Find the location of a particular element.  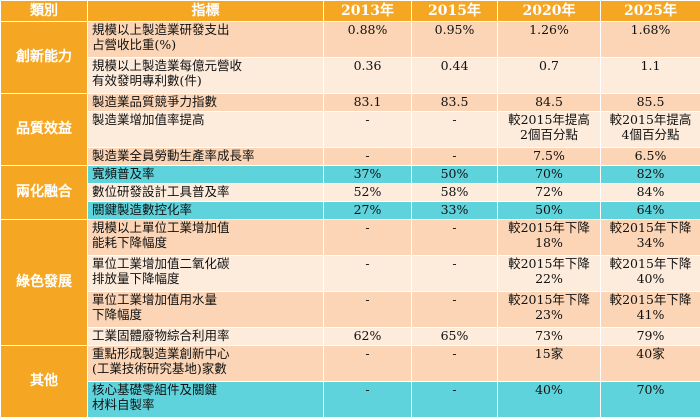

table-row: 兩化融合 寬頻普及率 37% 50% 70% 82% is located at coordinates (350, 175).